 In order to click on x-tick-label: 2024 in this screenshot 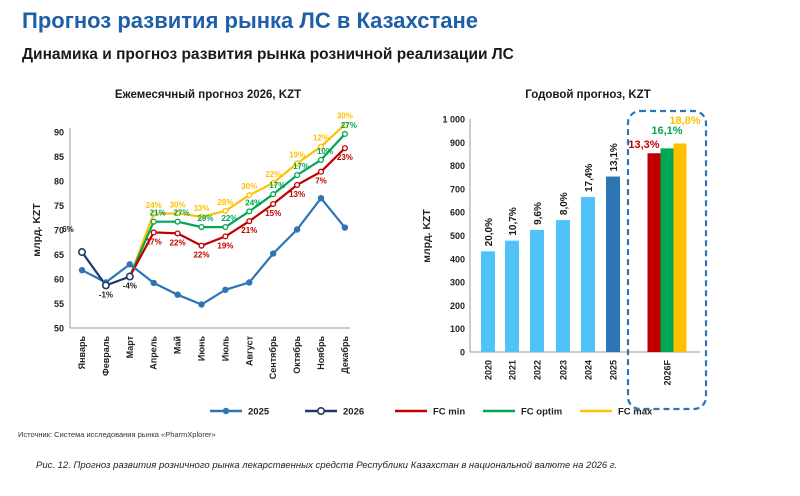, I will do `click(589, 370)`.